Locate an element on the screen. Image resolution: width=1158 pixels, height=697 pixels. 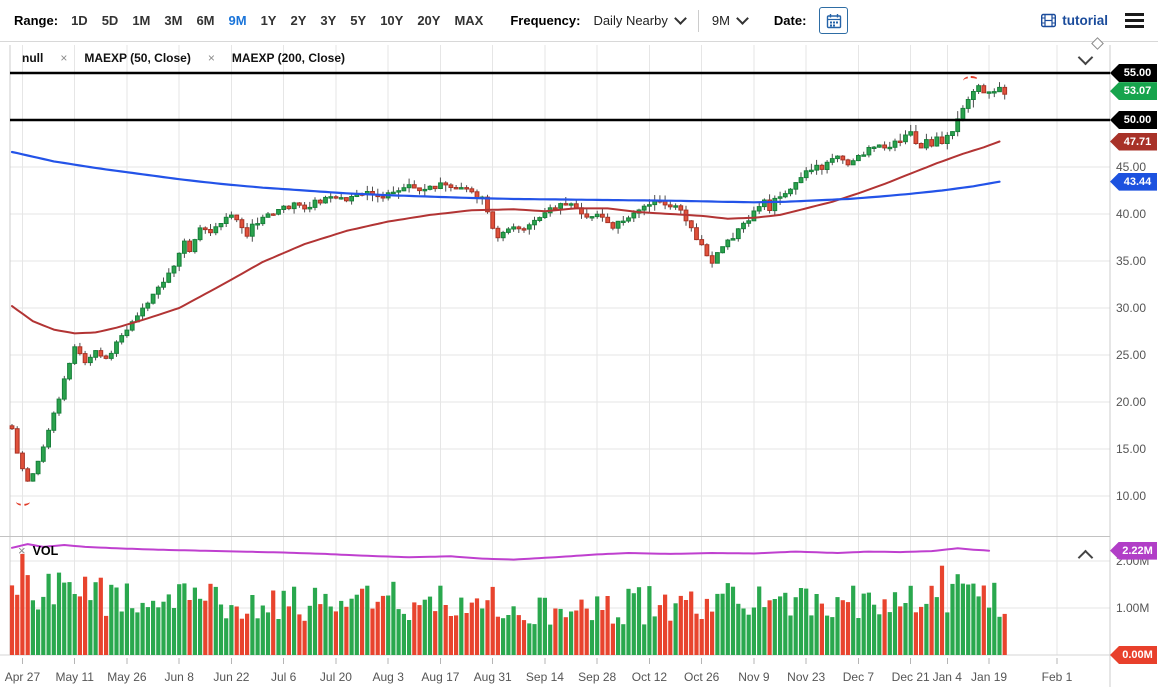
frequency-value: Daily Nearby is located at coordinates (630, 20).